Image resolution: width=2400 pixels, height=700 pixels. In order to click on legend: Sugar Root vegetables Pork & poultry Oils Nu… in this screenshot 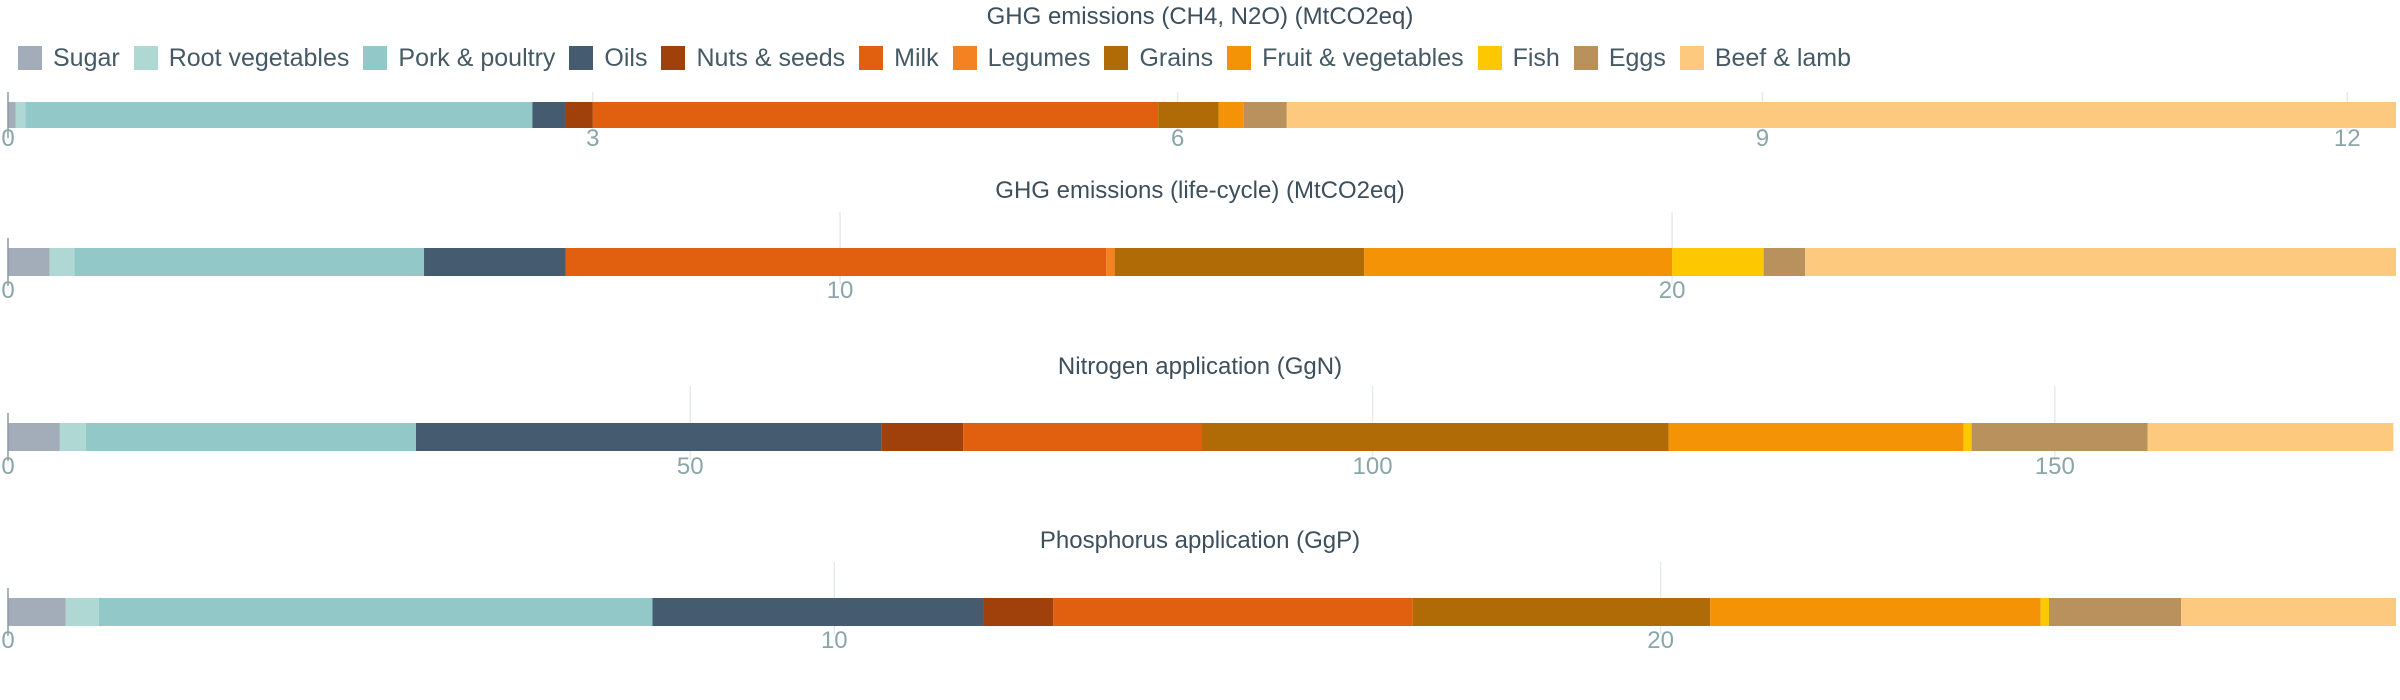, I will do `click(934, 58)`.